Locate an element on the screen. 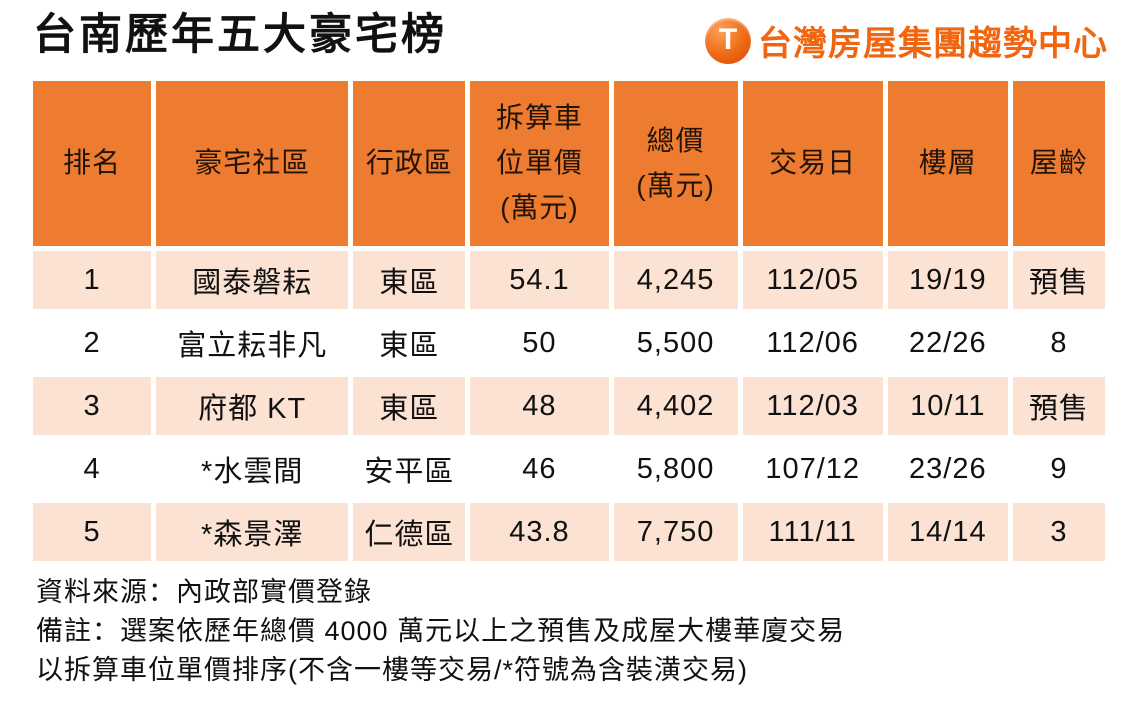 The image size is (1138, 722). footnote-1: 資料來源：內政部實價登錄 is located at coordinates (204, 592).